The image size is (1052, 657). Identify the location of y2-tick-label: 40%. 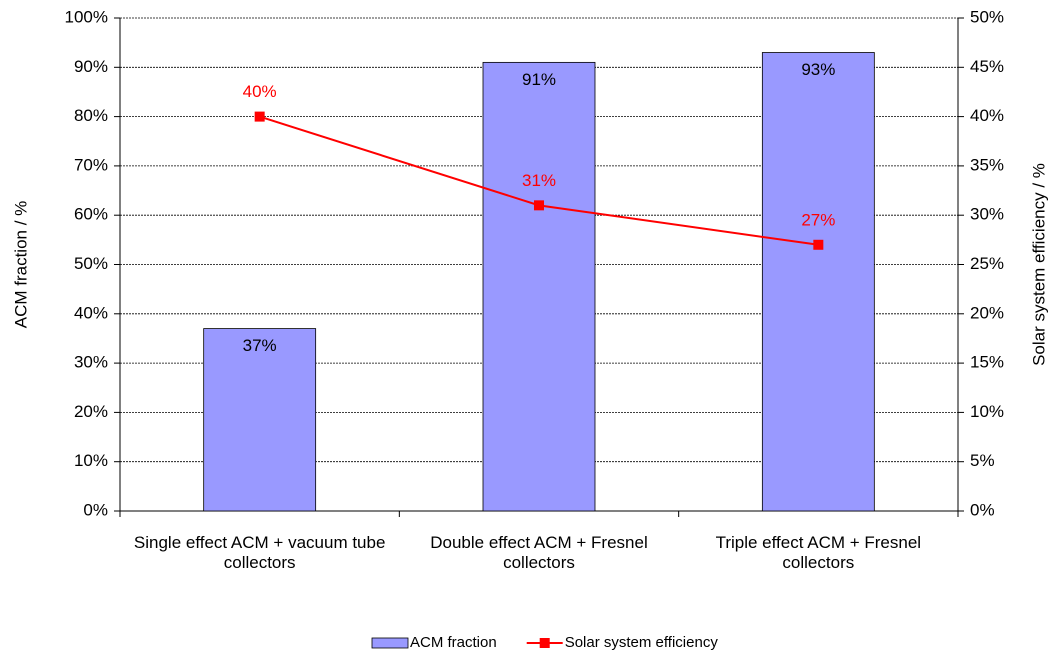
(987, 115).